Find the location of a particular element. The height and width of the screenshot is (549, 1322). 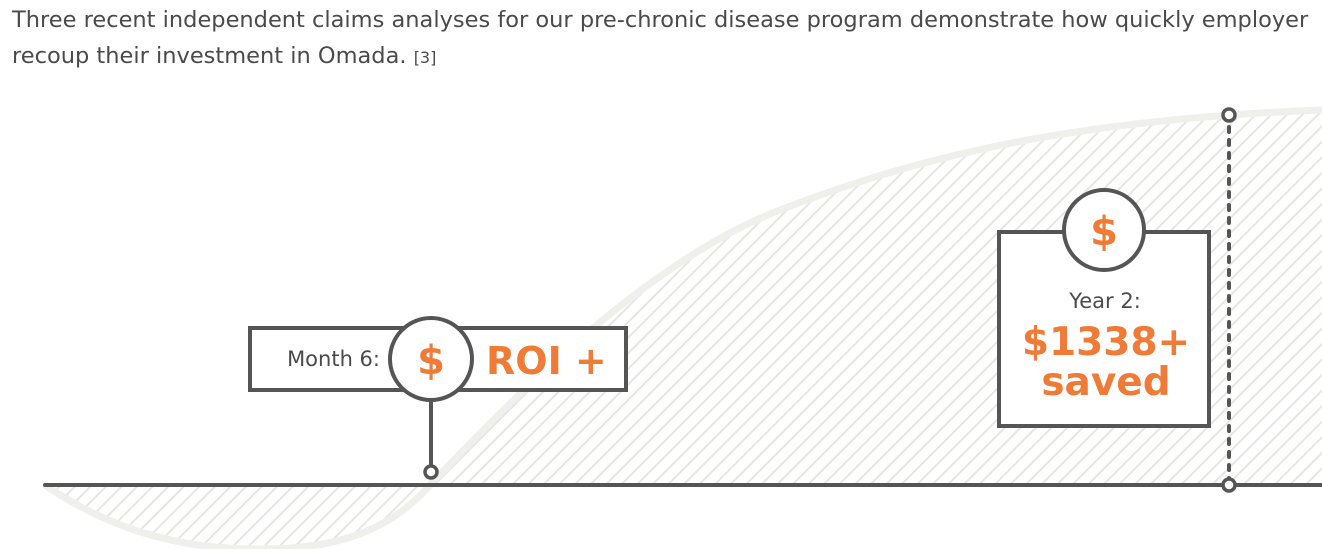

year2-top-node is located at coordinates (1229, 115).